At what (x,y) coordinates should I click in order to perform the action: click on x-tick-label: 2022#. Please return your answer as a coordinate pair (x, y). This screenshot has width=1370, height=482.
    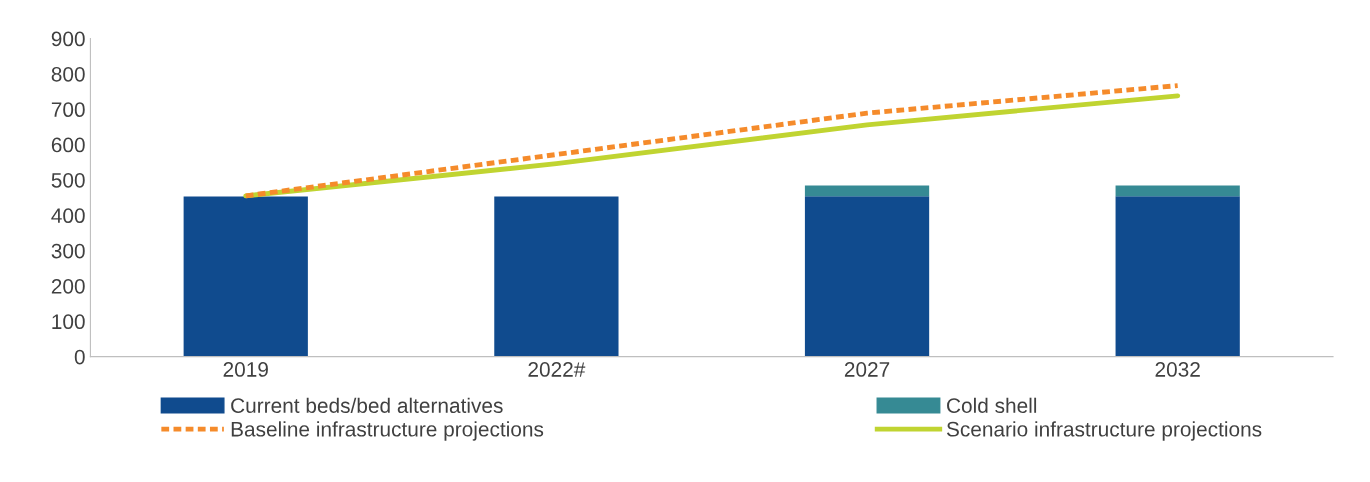
    Looking at the image, I should click on (557, 369).